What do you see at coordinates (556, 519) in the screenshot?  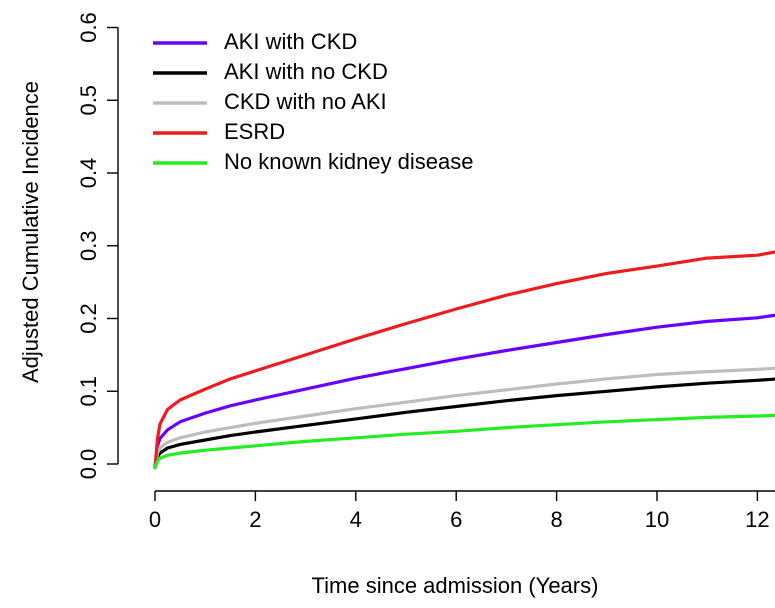 I see `x-tick-label: 8` at bounding box center [556, 519].